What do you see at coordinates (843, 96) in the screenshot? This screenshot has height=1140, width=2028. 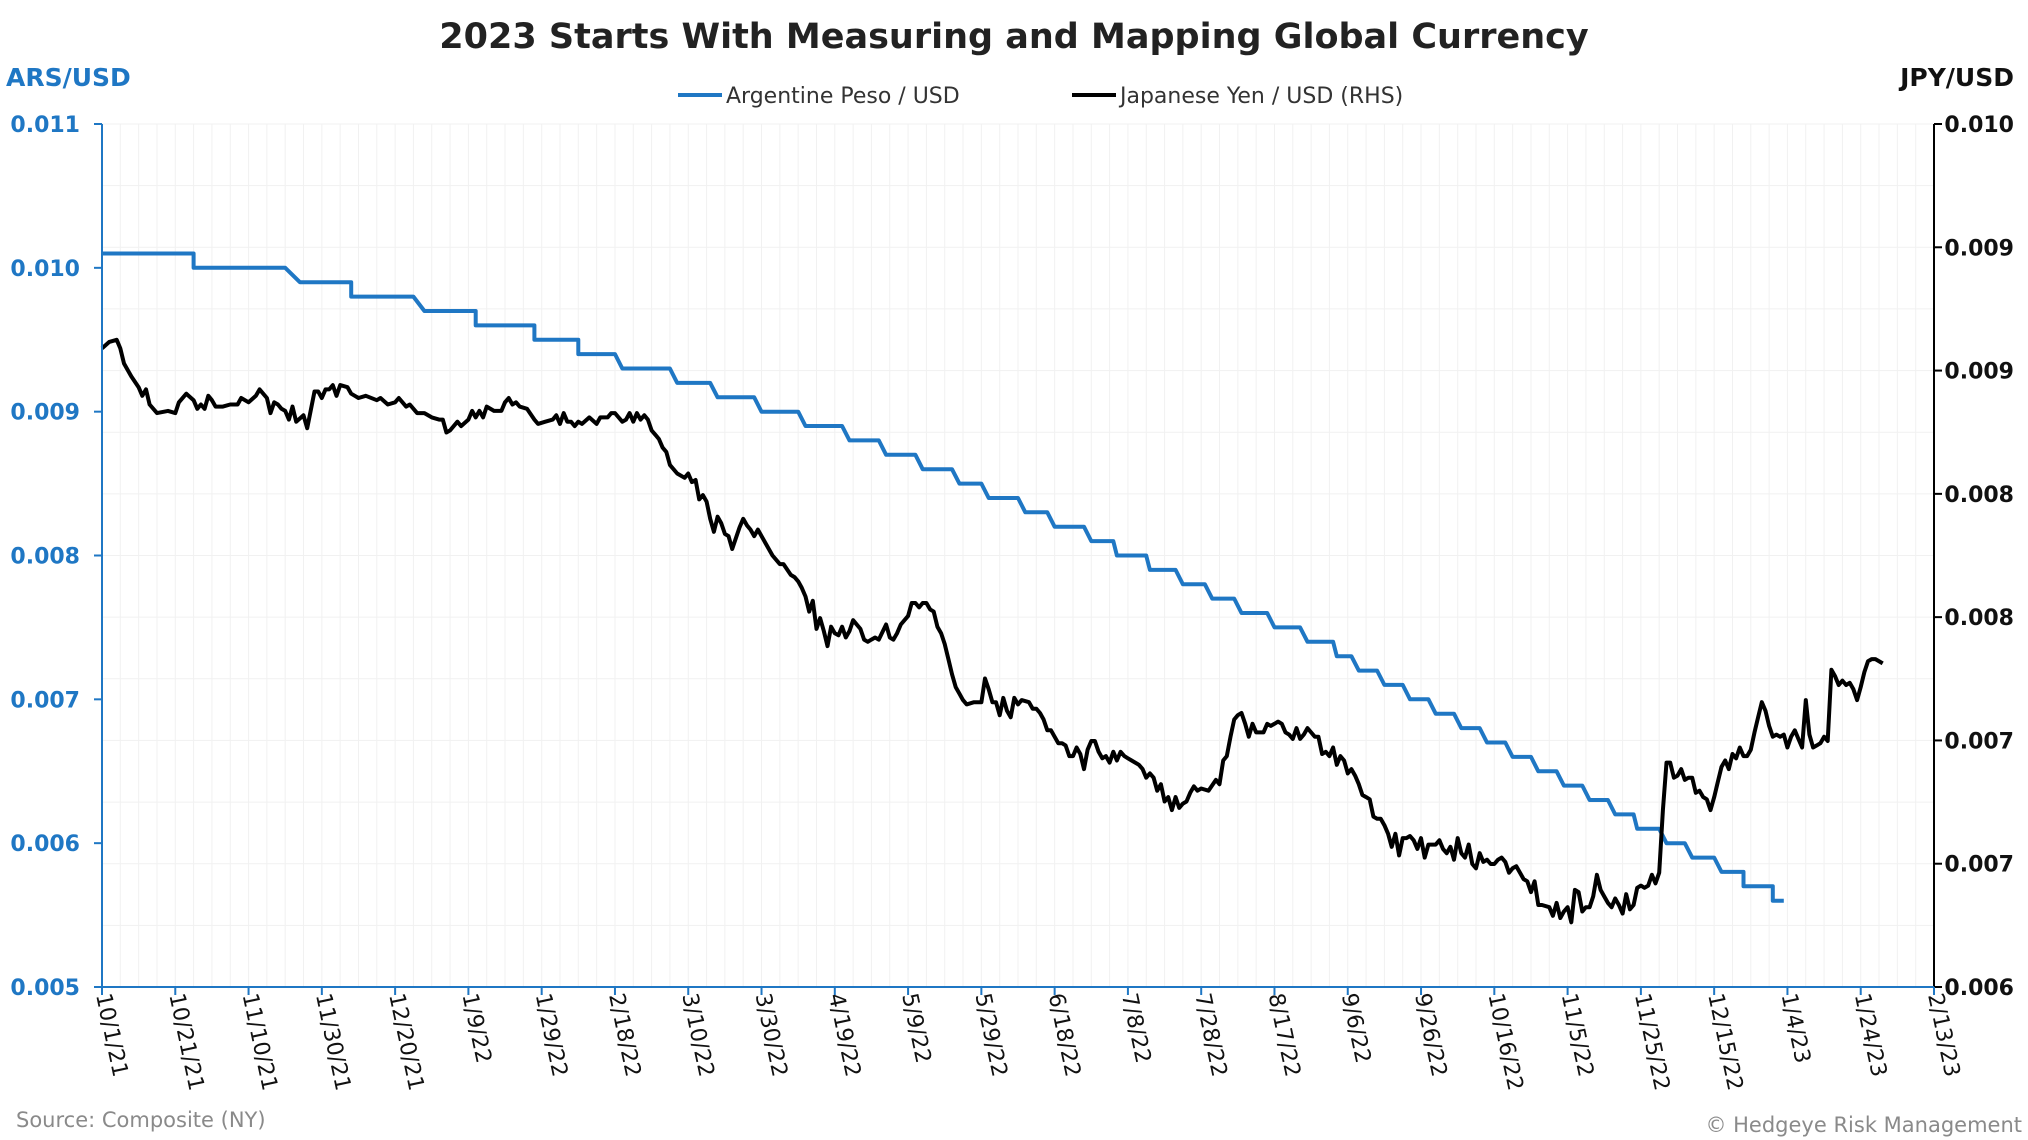 I see `legend-label-argentine-peso: Argentine Peso / USD` at bounding box center [843, 96].